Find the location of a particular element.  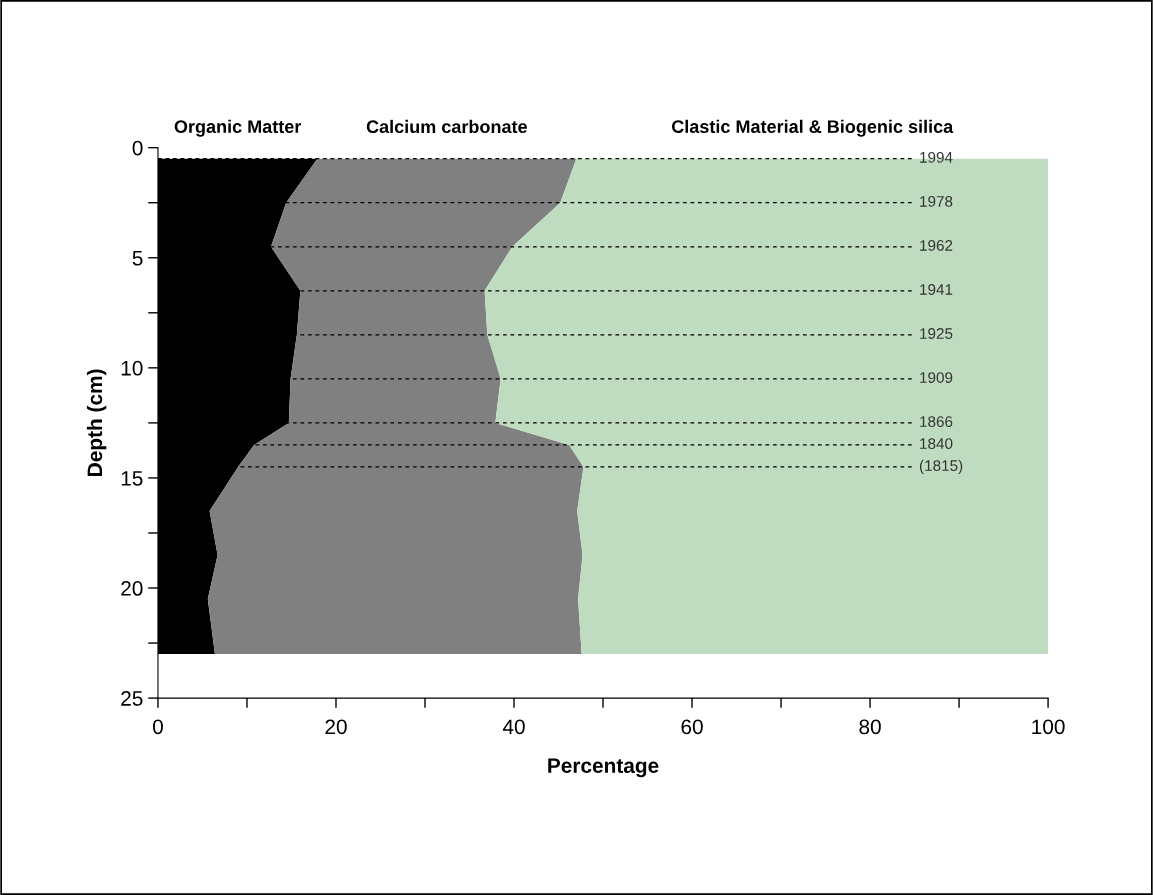

x-tick-label: 20 is located at coordinates (336, 727).